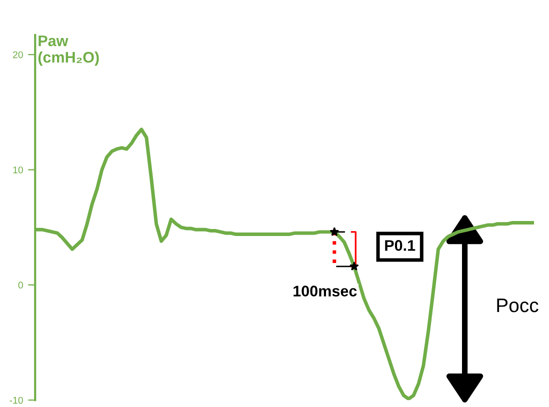  I want to click on y-tick-label: 0, so click(20, 285).